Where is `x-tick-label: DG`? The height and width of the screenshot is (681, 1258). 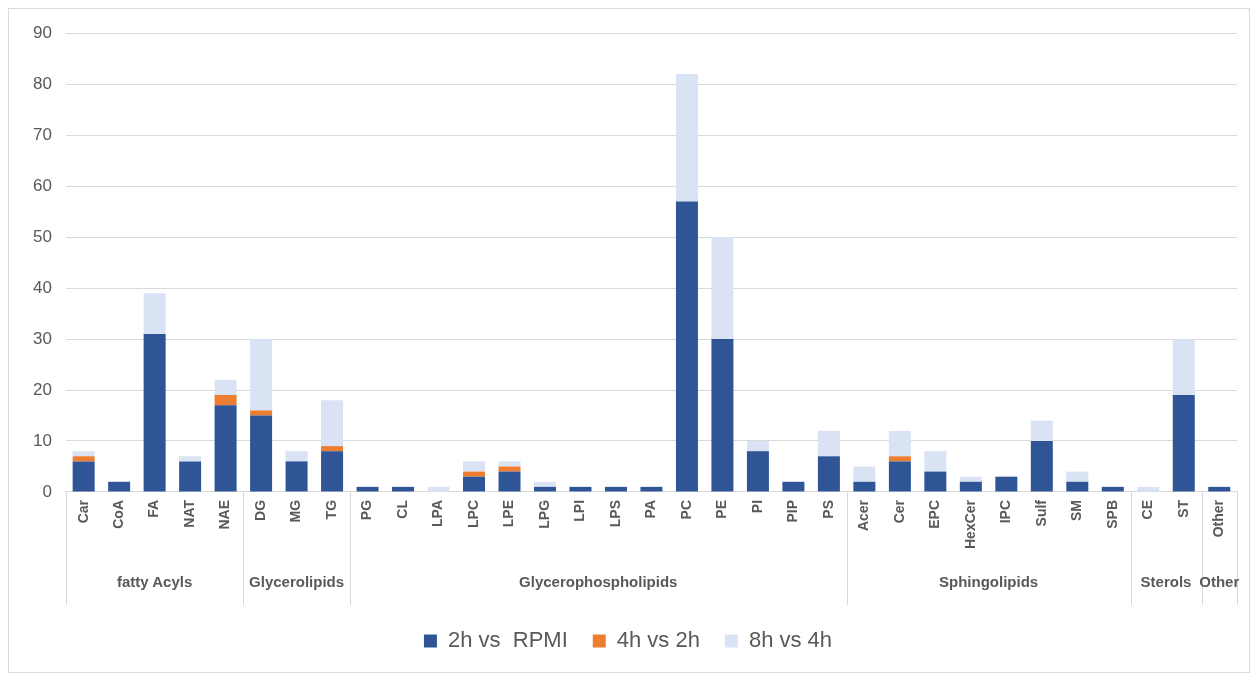
x-tick-label: DG is located at coordinates (259, 510).